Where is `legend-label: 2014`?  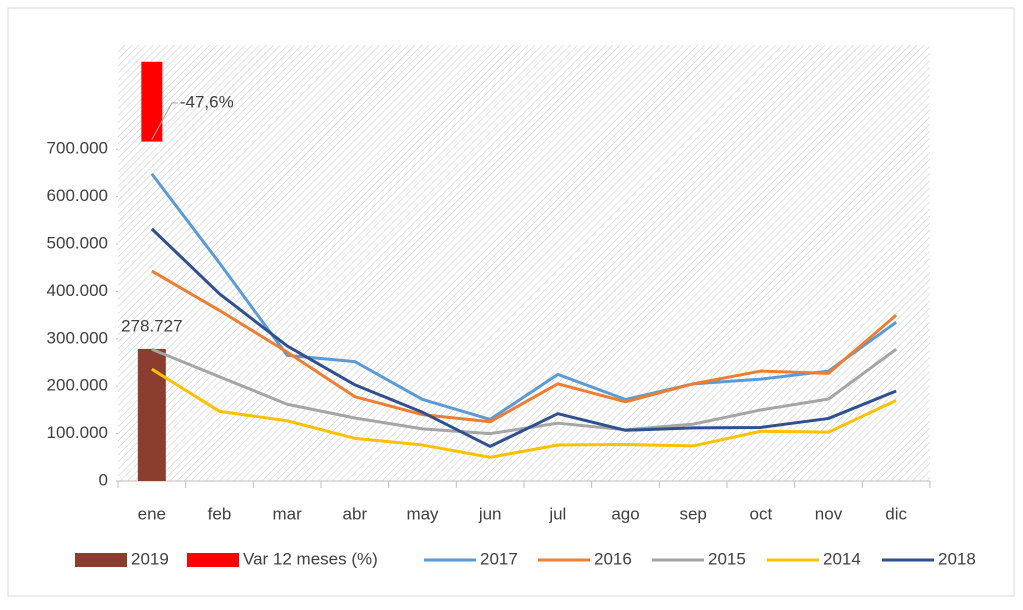
legend-label: 2014 is located at coordinates (842, 558).